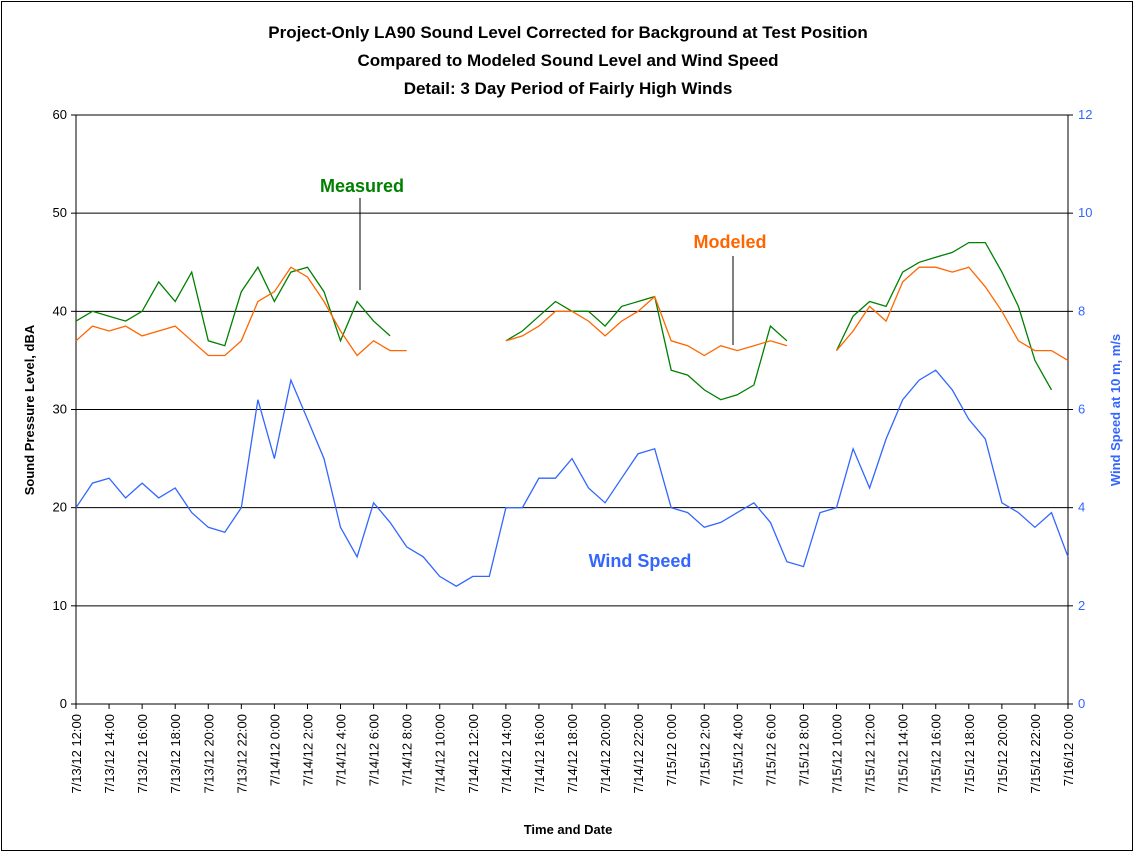  I want to click on x-tick-label: 7/14/12 22:00, so click(638, 754).